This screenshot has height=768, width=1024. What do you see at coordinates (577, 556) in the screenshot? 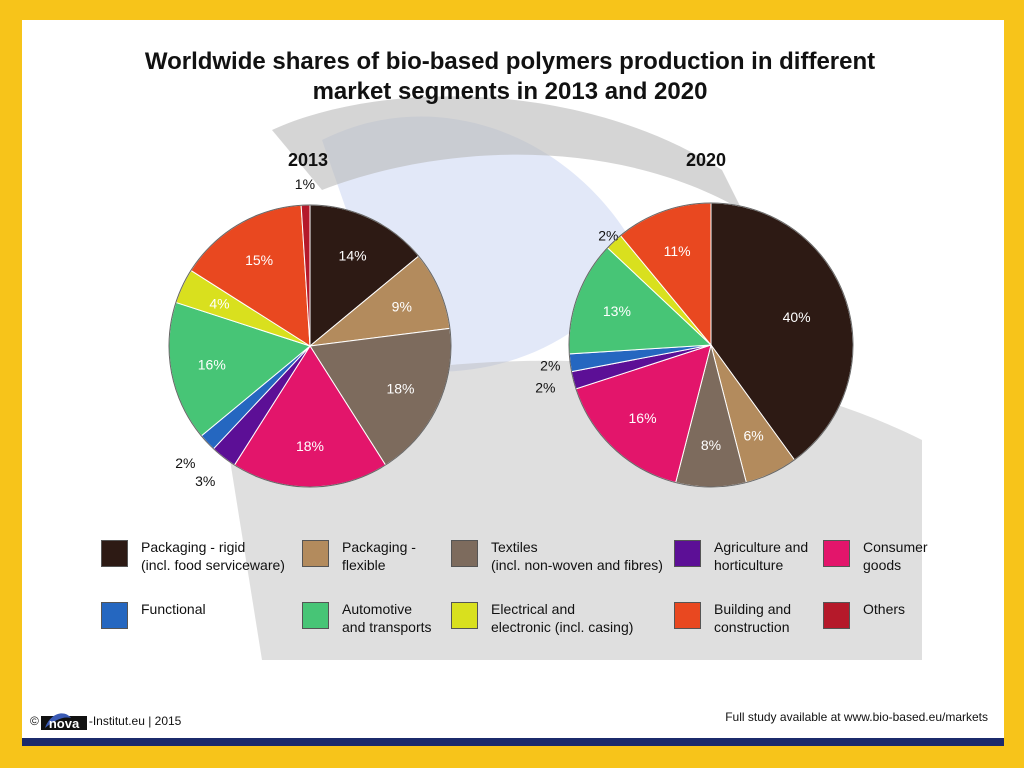
I see `legend-label: Textiles (incl. non-woven and fibres)` at bounding box center [577, 556].